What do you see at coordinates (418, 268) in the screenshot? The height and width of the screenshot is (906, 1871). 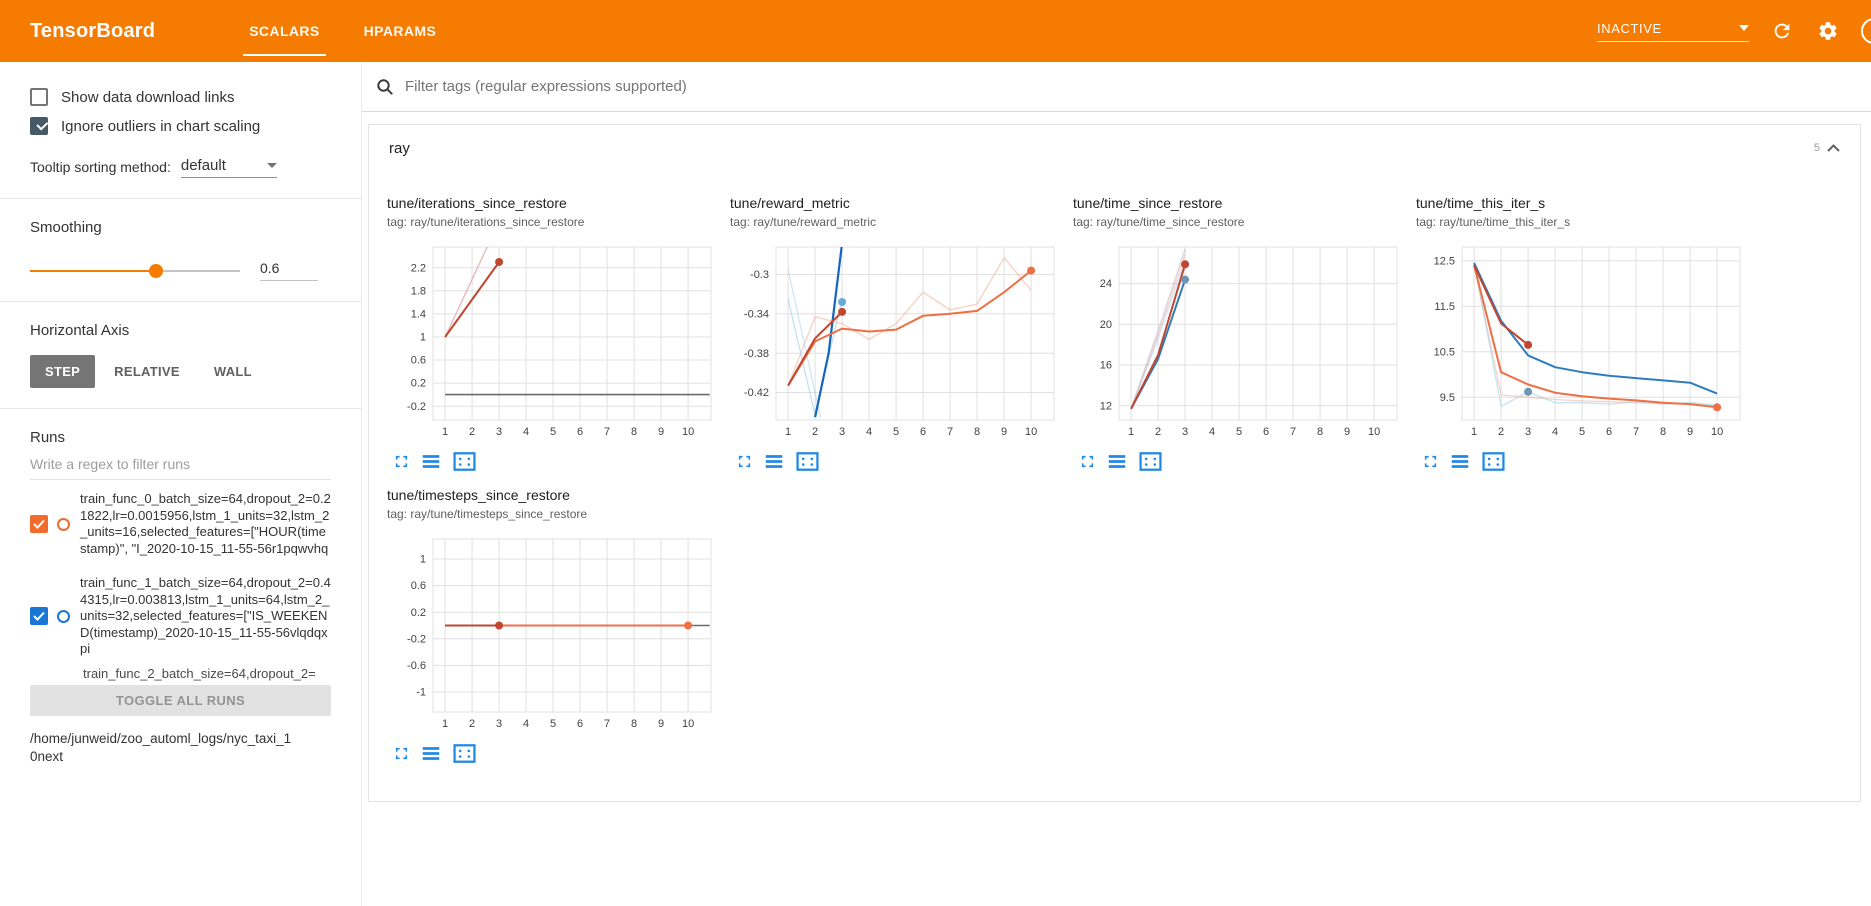 I see `svg-text: 2.2` at bounding box center [418, 268].